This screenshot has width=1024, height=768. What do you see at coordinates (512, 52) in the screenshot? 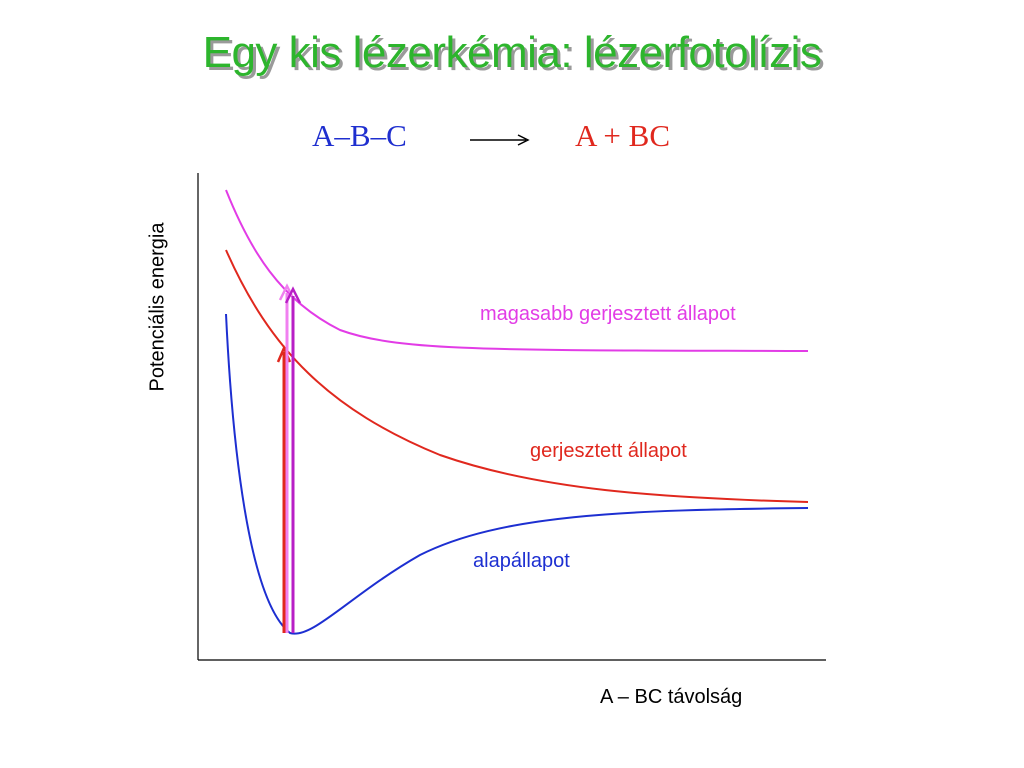
I see `page-title: Egy kis lézerkémia: lézerfotolízis` at bounding box center [512, 52].